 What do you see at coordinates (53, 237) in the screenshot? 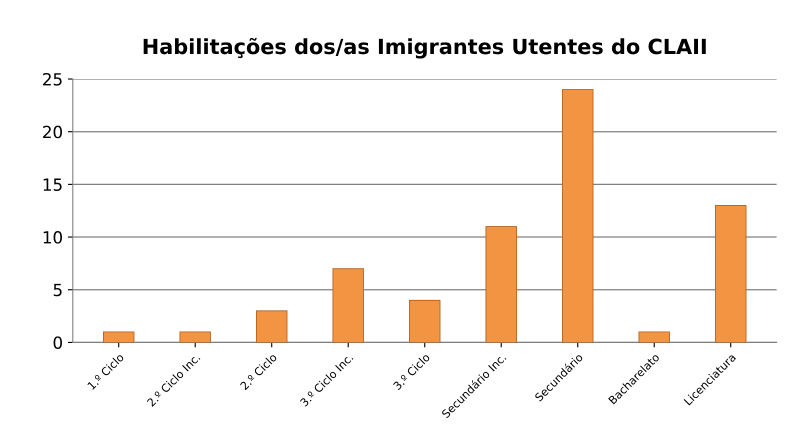
I see `y-tick-label: 10` at bounding box center [53, 237].